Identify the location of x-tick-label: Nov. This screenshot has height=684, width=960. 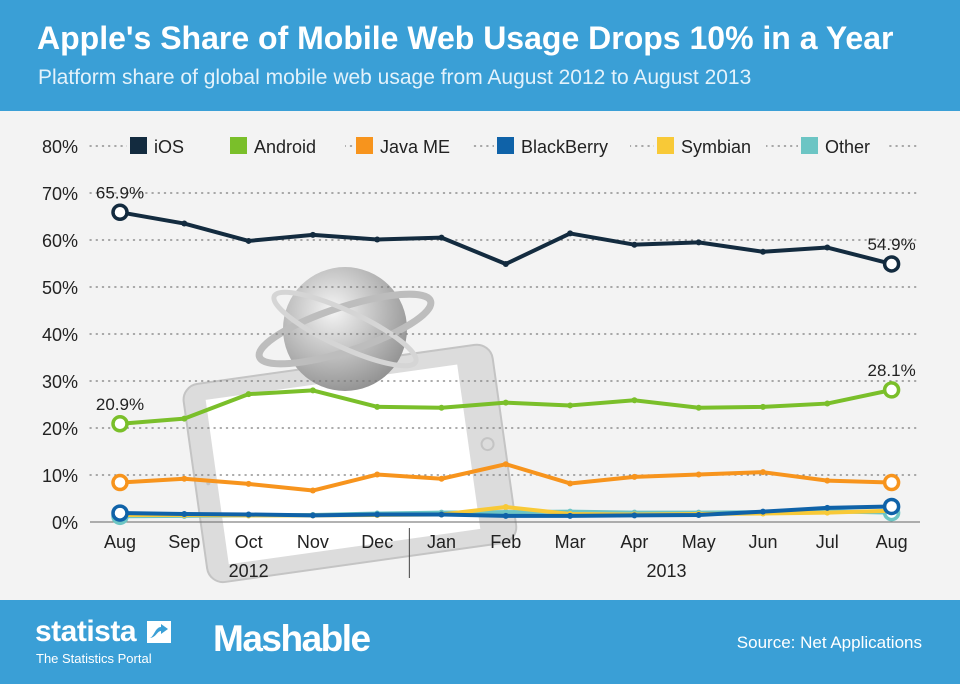
(313, 542).